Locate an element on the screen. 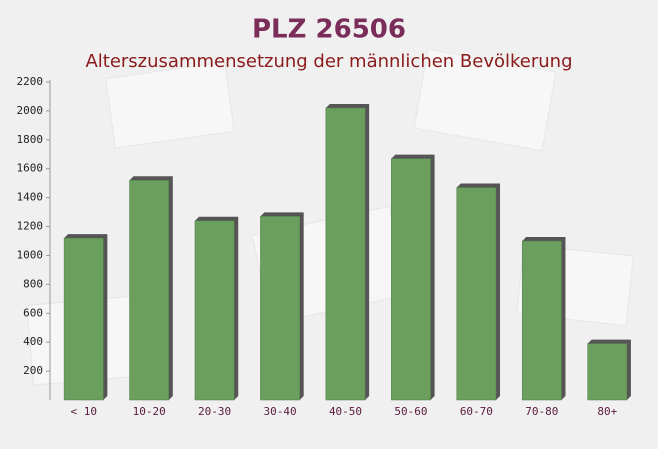 This screenshot has height=449, width=658. x-tick-label: 40-50 is located at coordinates (345, 411).